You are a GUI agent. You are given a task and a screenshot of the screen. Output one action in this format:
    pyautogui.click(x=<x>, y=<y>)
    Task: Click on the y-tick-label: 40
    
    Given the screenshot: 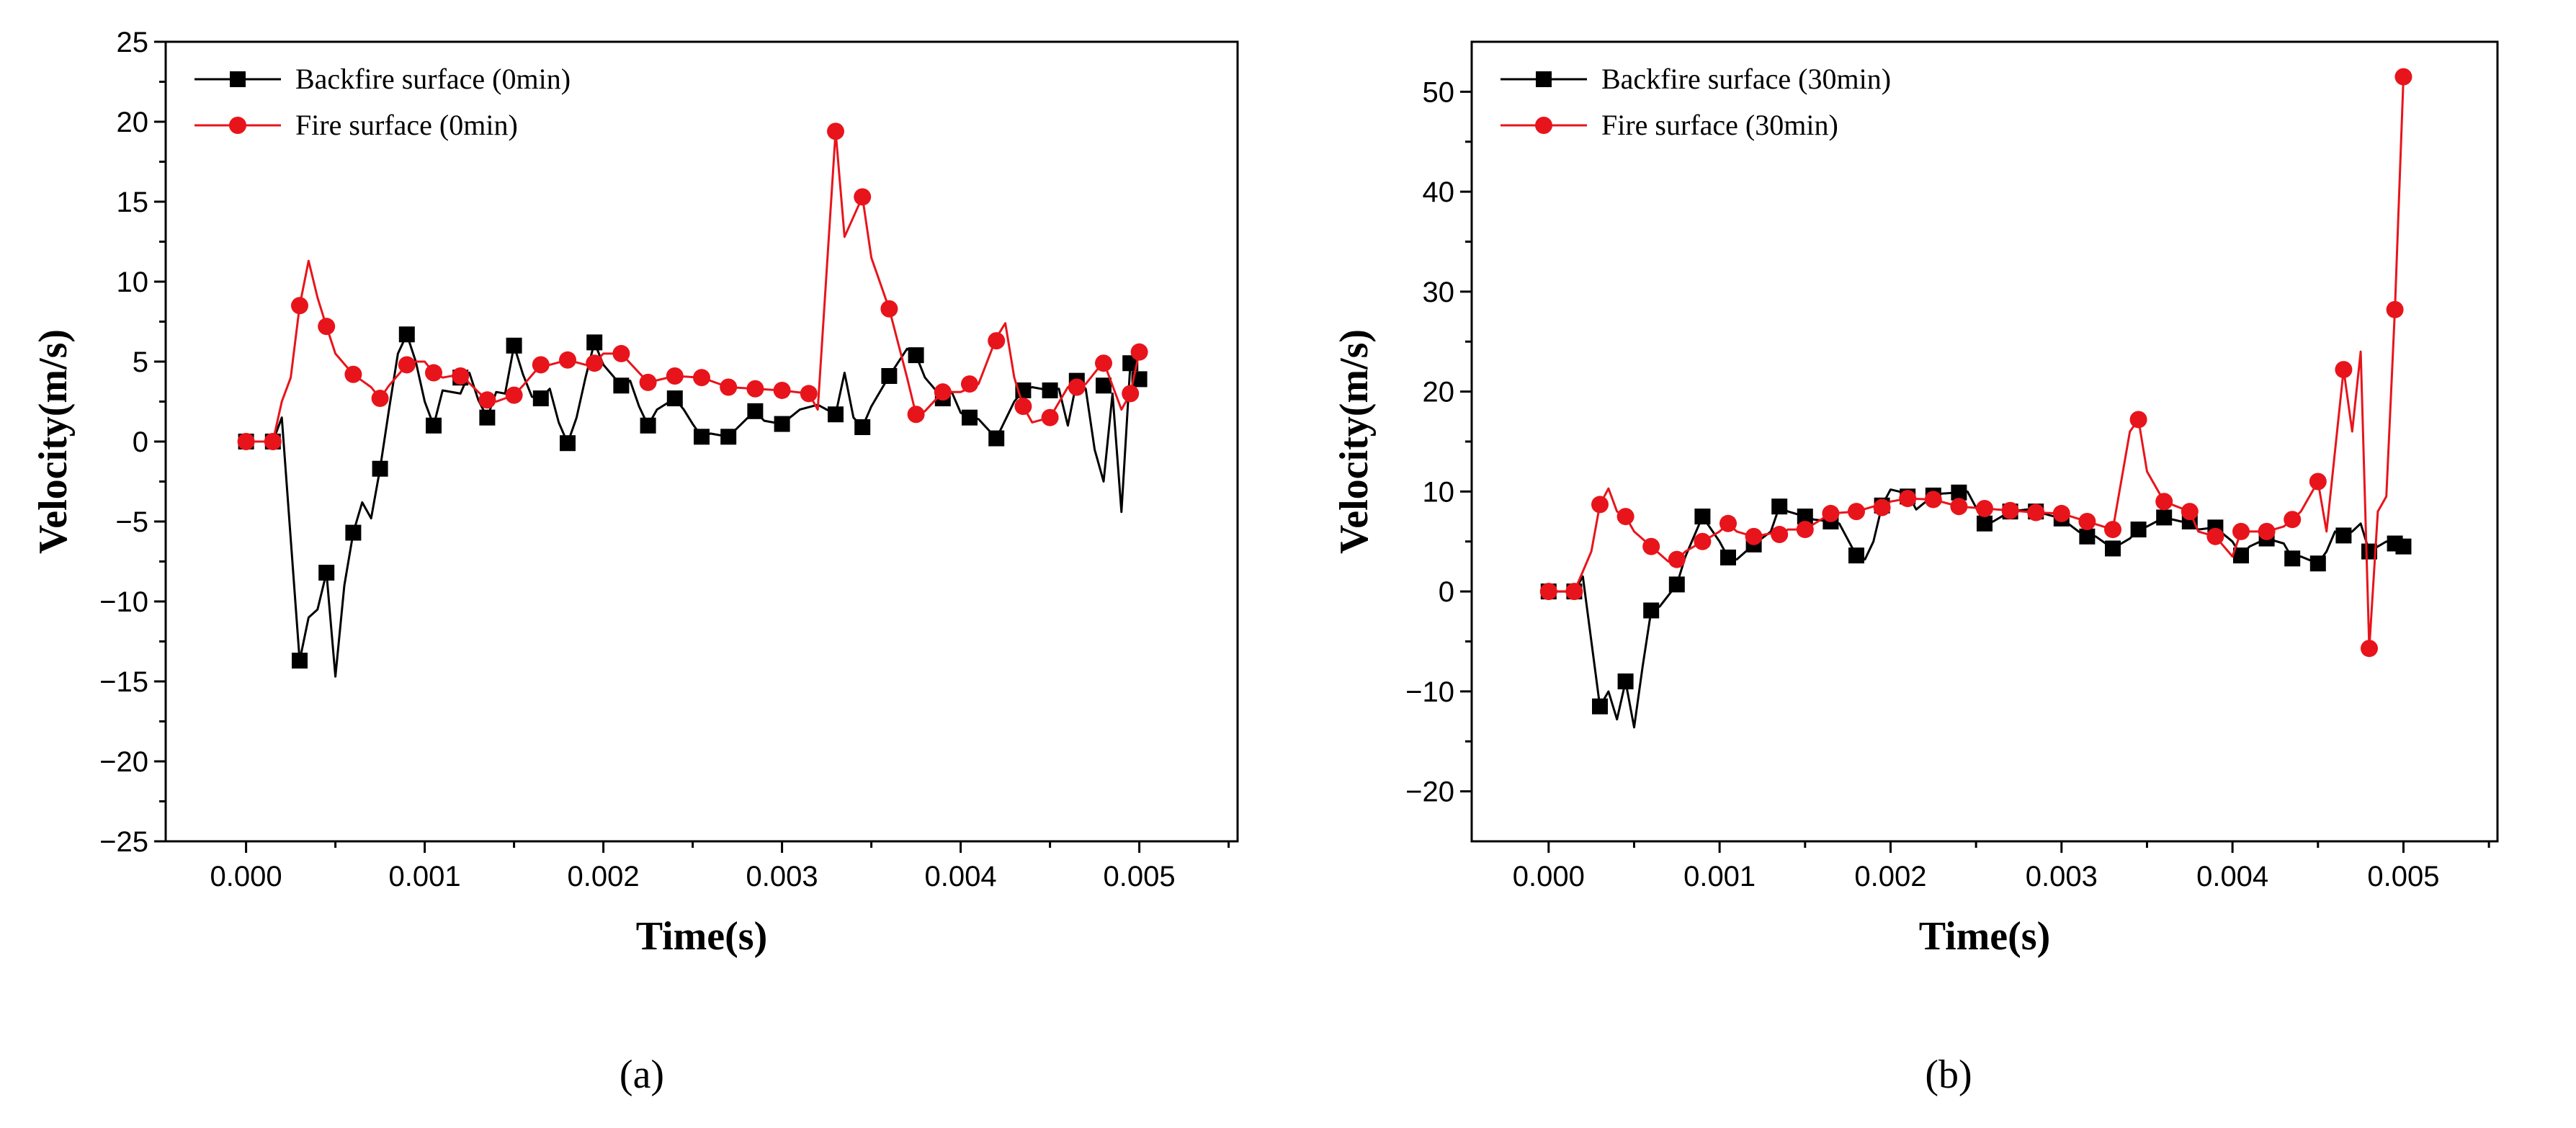 What is the action you would take?
    pyautogui.click(x=1439, y=192)
    